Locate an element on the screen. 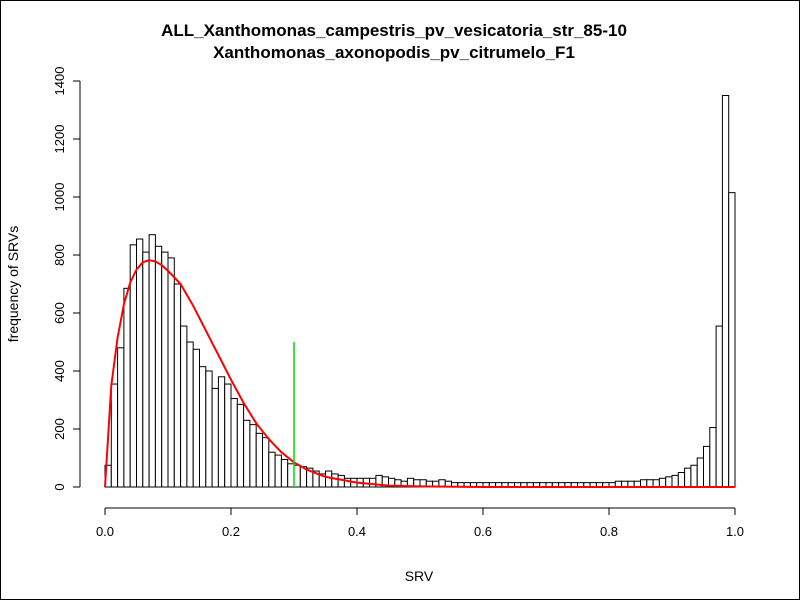 This screenshot has width=800, height=600. y-tick-label: 200 is located at coordinates (59, 429).